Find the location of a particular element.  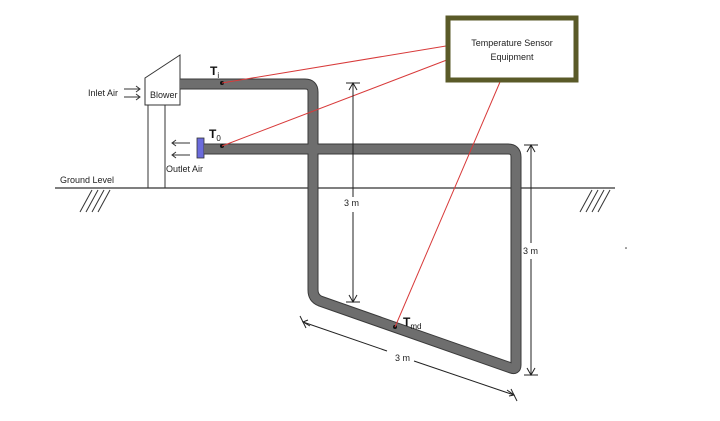

ground-hatch-left is located at coordinates (95, 201).